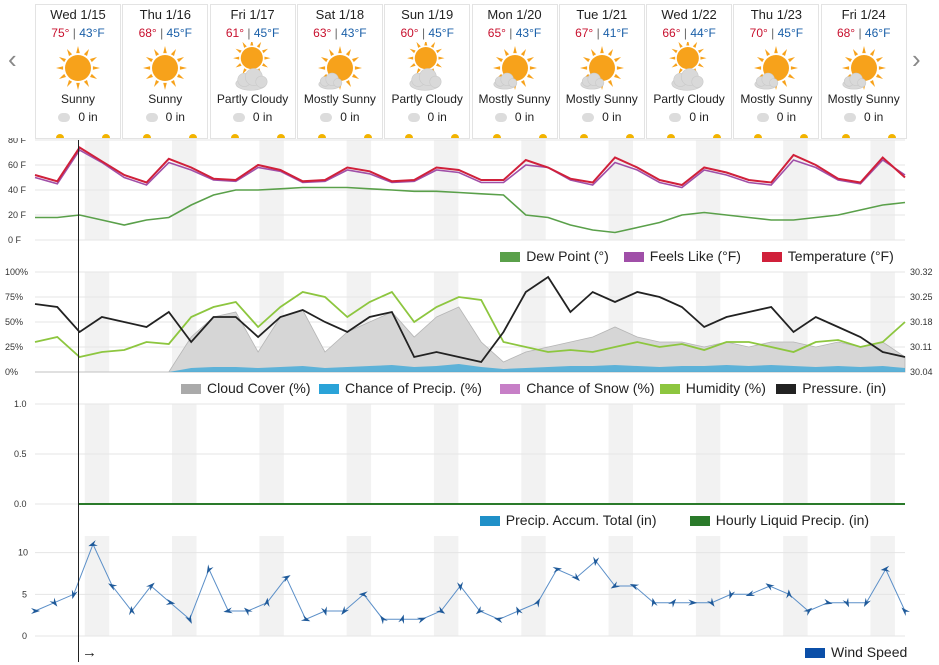 The width and height of the screenshot is (939, 665). I want to click on prev-arrow-icon: ‹, so click(12, 59).